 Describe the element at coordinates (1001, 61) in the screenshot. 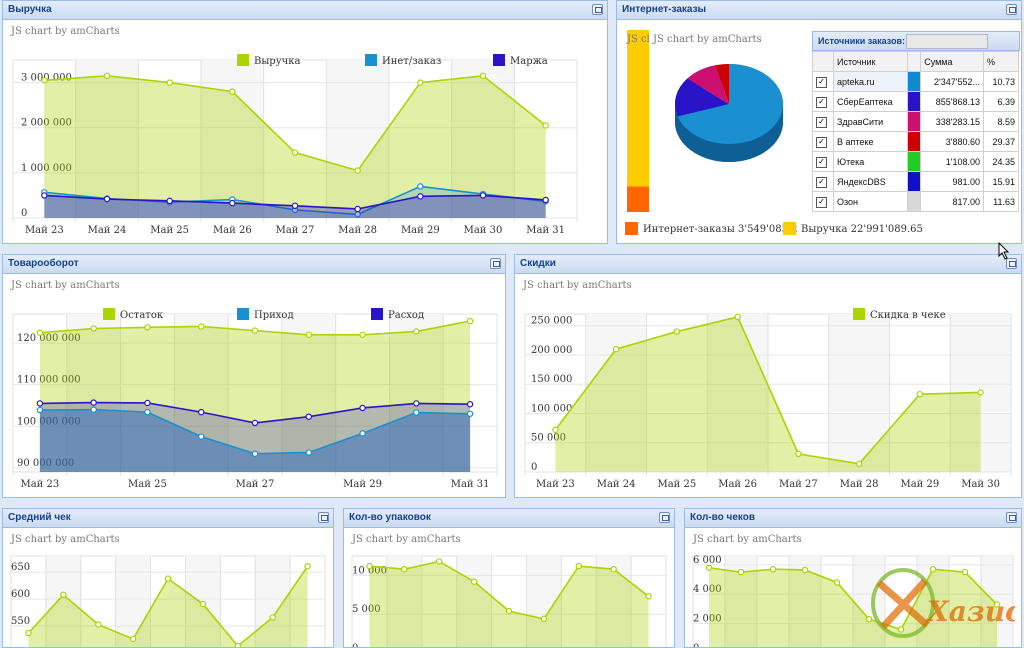

I see `col-pct: %` at that location.